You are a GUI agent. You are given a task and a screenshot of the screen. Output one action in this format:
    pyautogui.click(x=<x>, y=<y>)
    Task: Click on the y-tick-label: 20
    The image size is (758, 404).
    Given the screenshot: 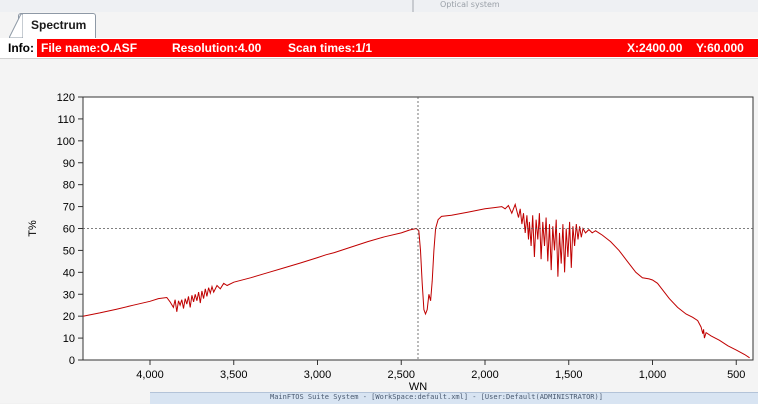 What is the action you would take?
    pyautogui.click(x=69, y=317)
    